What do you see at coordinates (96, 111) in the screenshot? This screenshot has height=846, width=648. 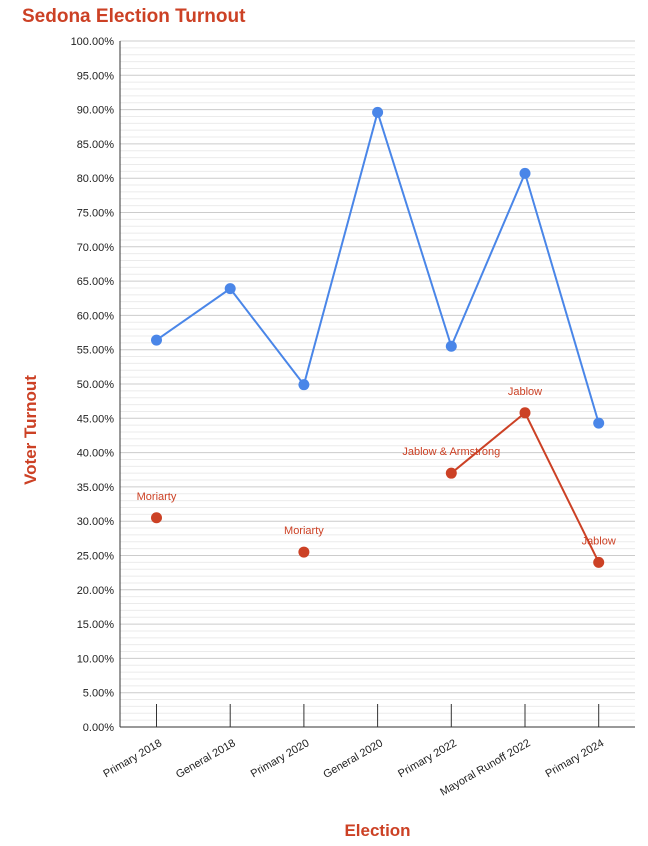 I see `y-tick-label: 90.00%` at bounding box center [96, 111].